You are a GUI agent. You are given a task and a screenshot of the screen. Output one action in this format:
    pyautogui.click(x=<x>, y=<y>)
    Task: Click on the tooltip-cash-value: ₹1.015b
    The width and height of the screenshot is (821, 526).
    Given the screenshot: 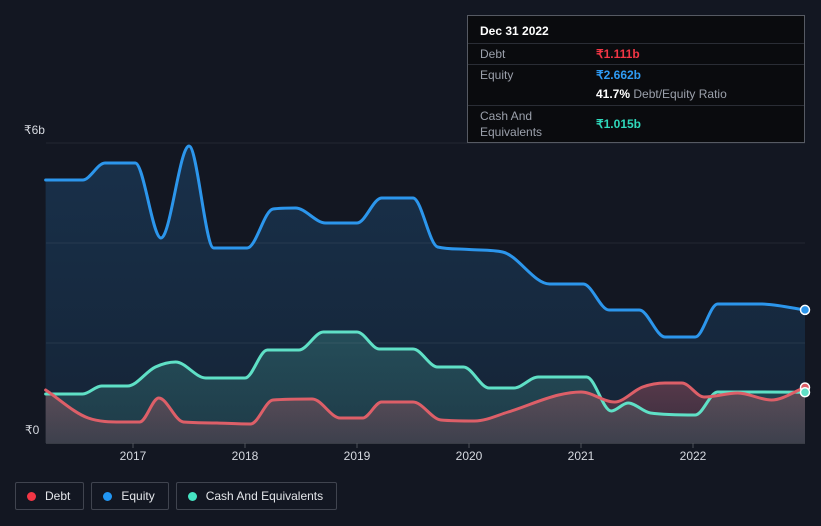 What is the action you would take?
    pyautogui.click(x=618, y=124)
    